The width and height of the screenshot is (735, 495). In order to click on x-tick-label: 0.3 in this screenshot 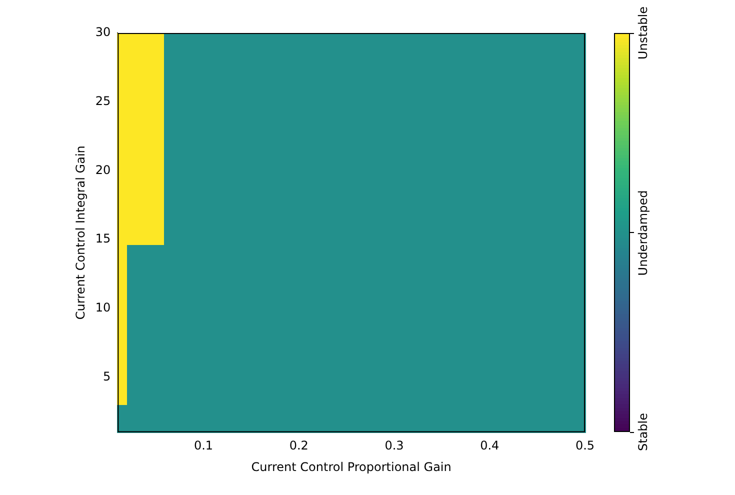, I will do `click(394, 445)`.